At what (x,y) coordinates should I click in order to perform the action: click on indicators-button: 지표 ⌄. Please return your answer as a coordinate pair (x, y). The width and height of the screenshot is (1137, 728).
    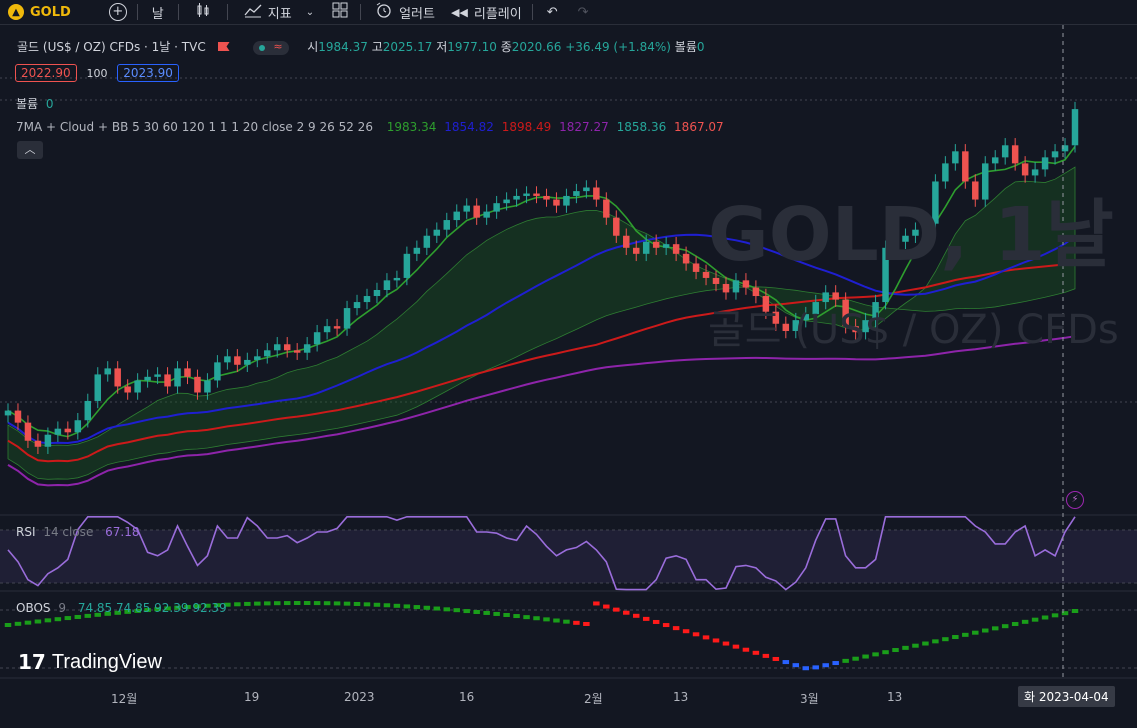
    Looking at the image, I should click on (276, 12).